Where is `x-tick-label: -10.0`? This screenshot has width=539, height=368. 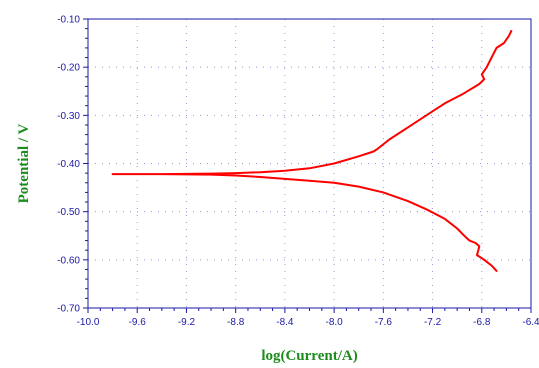 x-tick-label: -10.0 is located at coordinates (88, 322).